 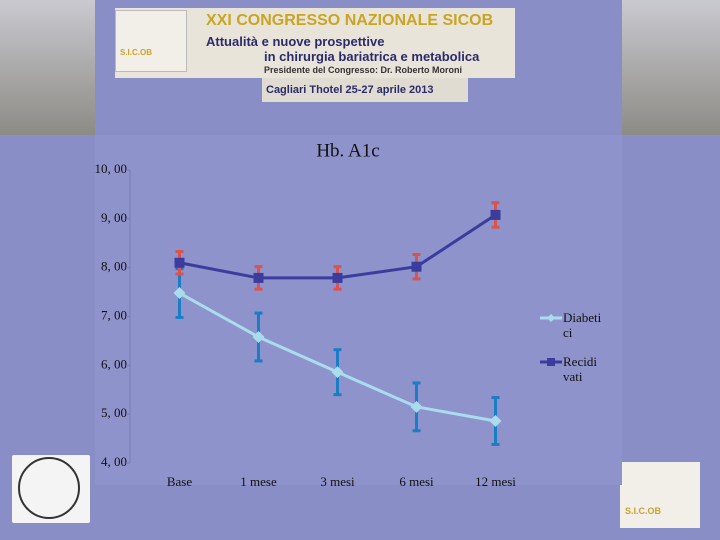 I want to click on legend-label: Diabetici, so click(x=582, y=325).